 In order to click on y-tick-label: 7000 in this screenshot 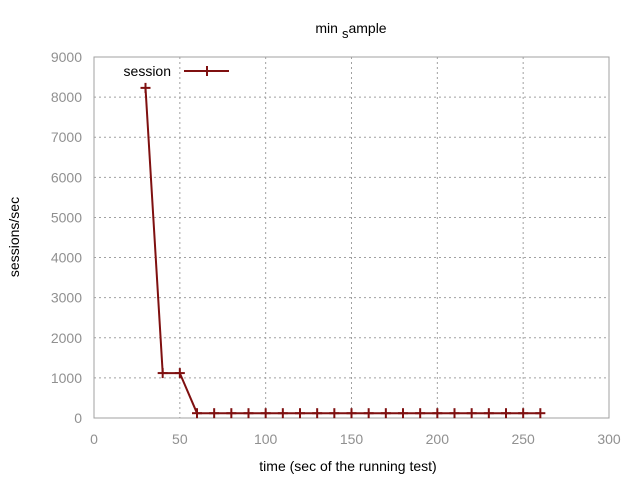, I will do `click(66, 137)`.